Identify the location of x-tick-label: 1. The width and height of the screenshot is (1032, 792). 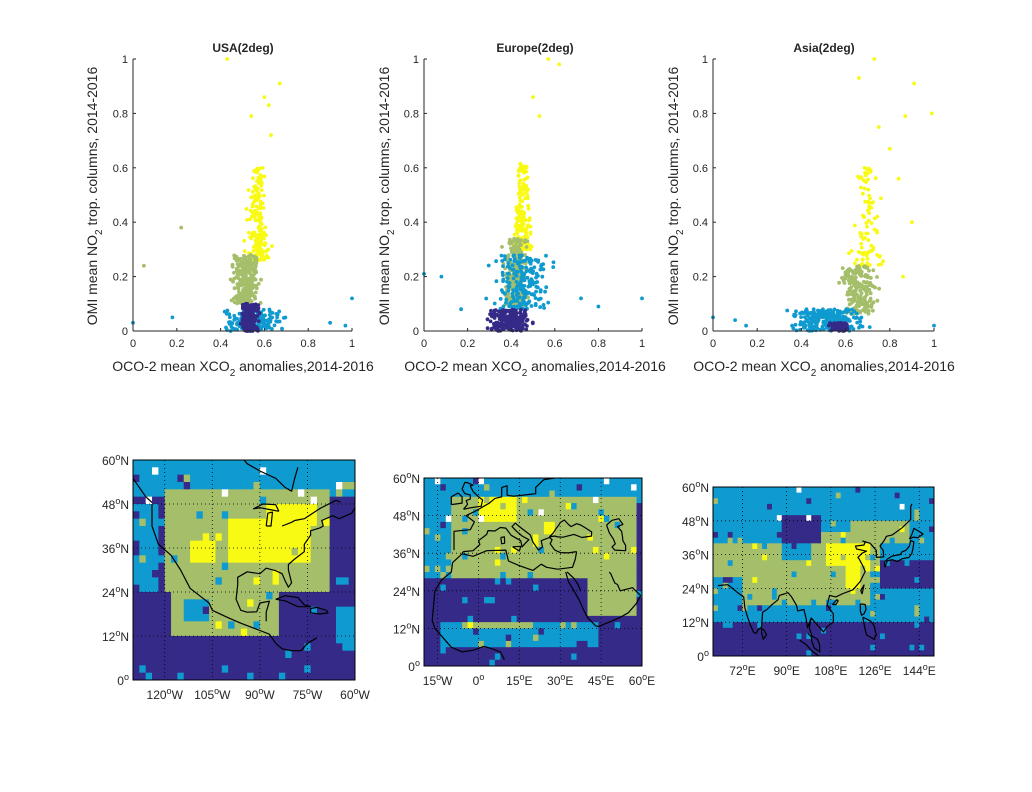
(934, 344).